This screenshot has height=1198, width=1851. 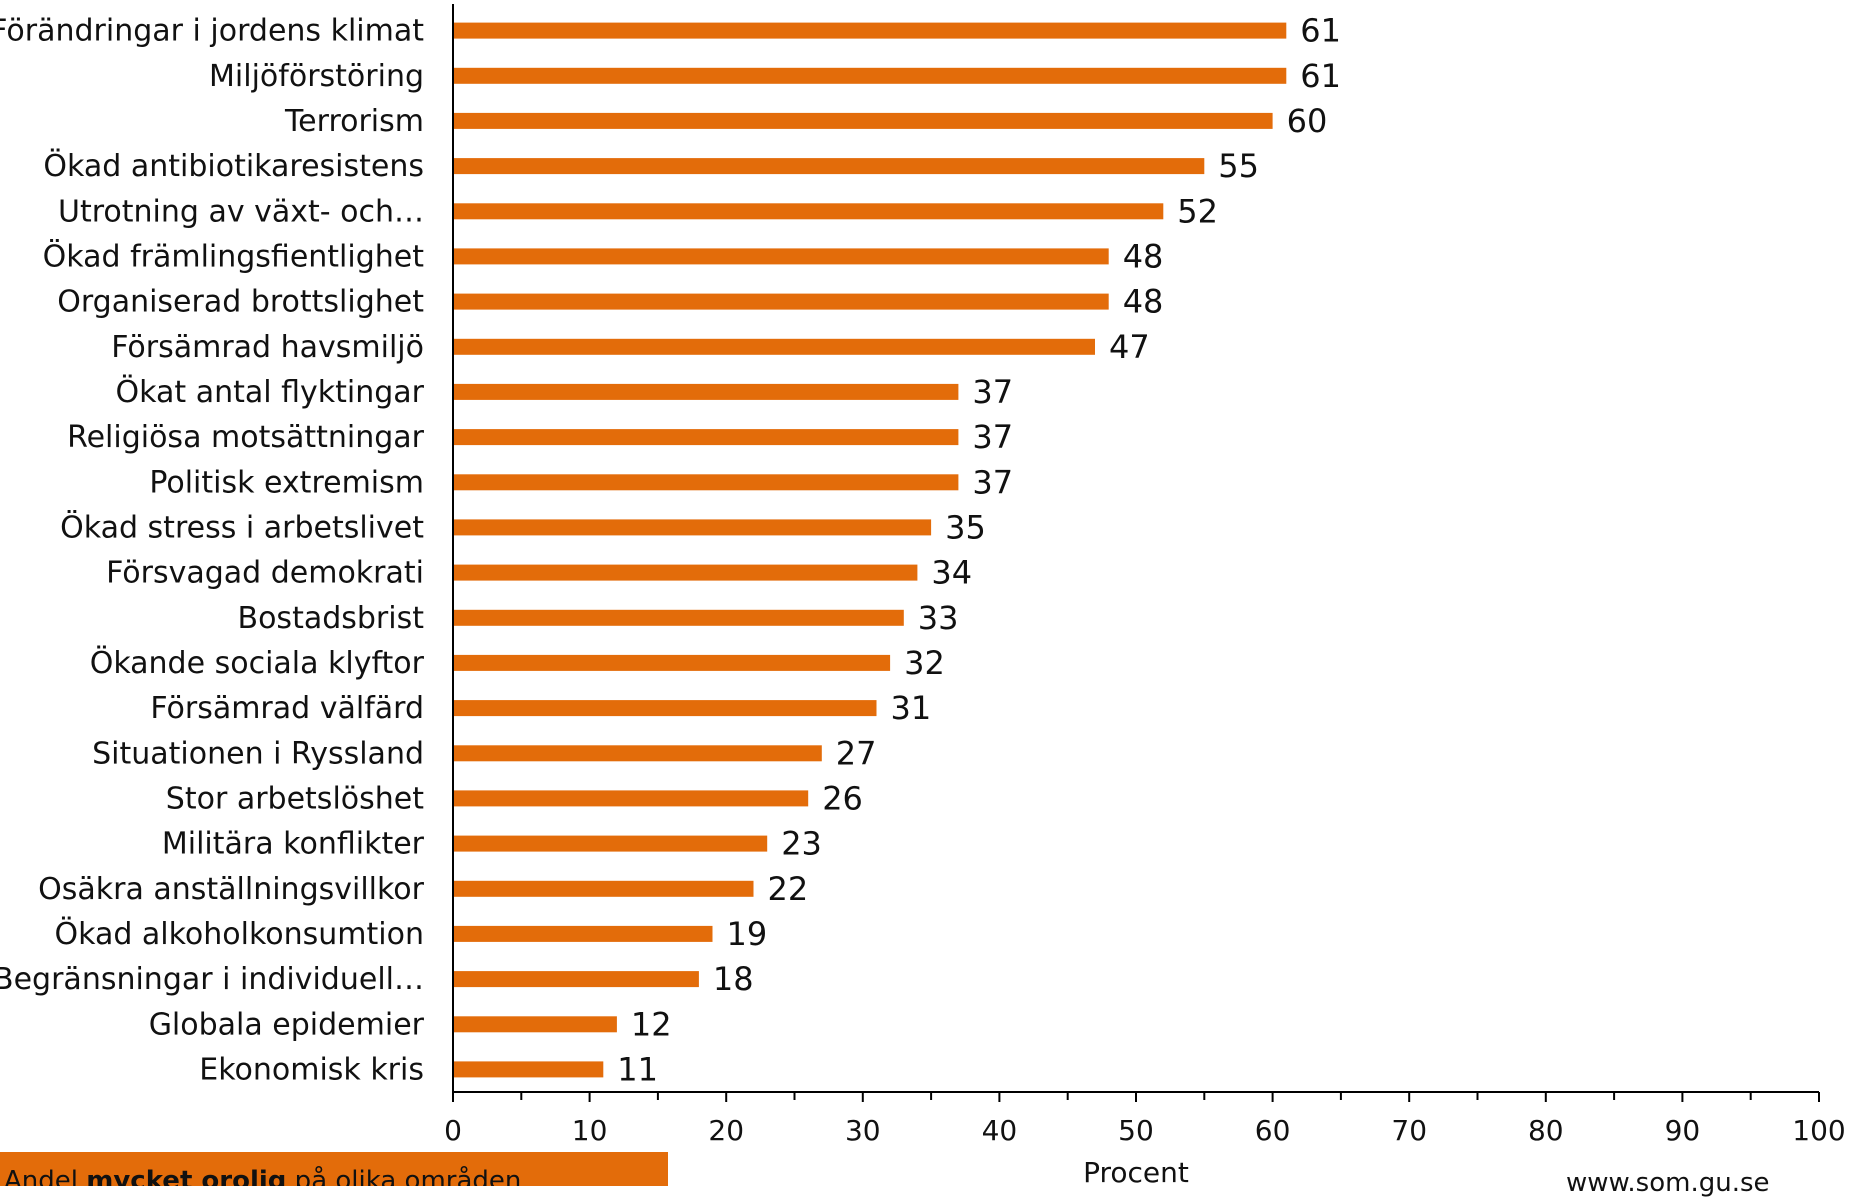 What do you see at coordinates (1129, 347) in the screenshot?
I see `value-label: 47` at bounding box center [1129, 347].